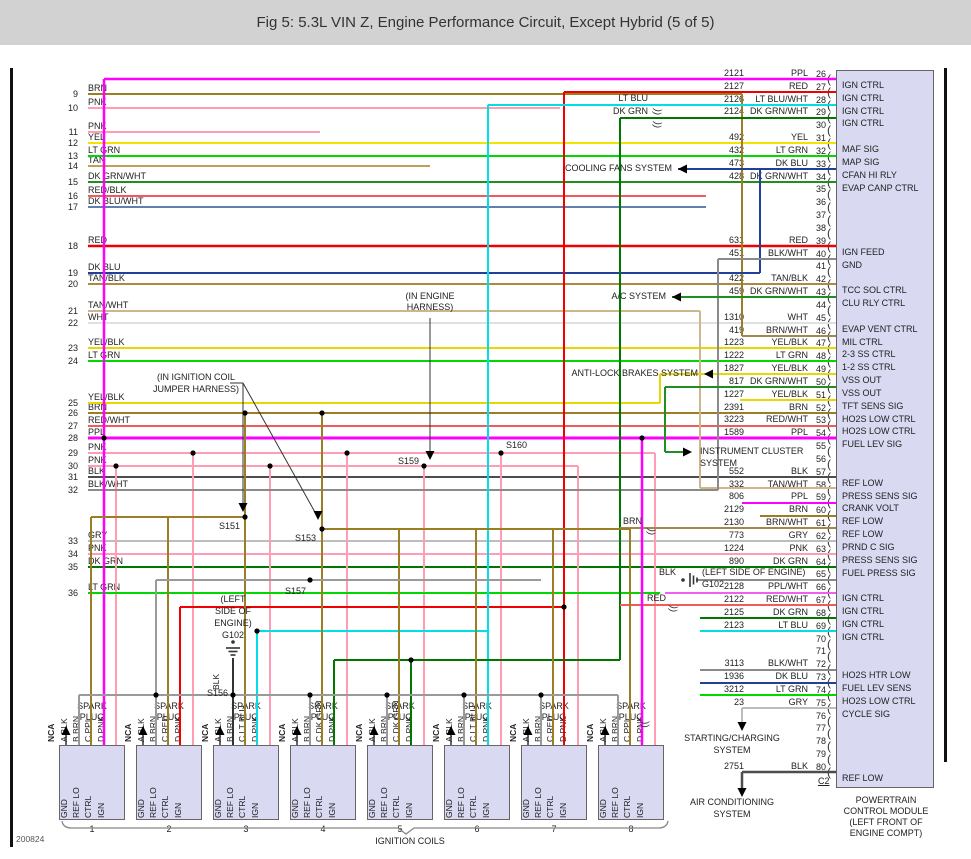  Describe the element at coordinates (820, 600) in the screenshot. I see `pin-number: 67` at that location.